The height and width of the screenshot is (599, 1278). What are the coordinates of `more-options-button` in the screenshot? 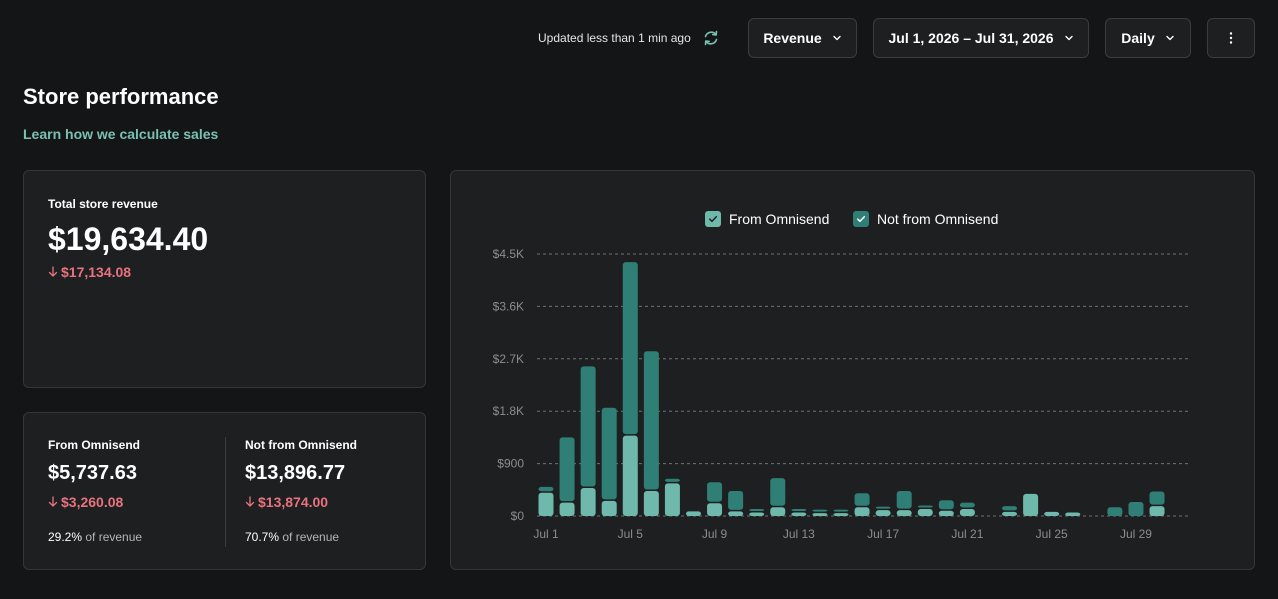 It's located at (1231, 38).